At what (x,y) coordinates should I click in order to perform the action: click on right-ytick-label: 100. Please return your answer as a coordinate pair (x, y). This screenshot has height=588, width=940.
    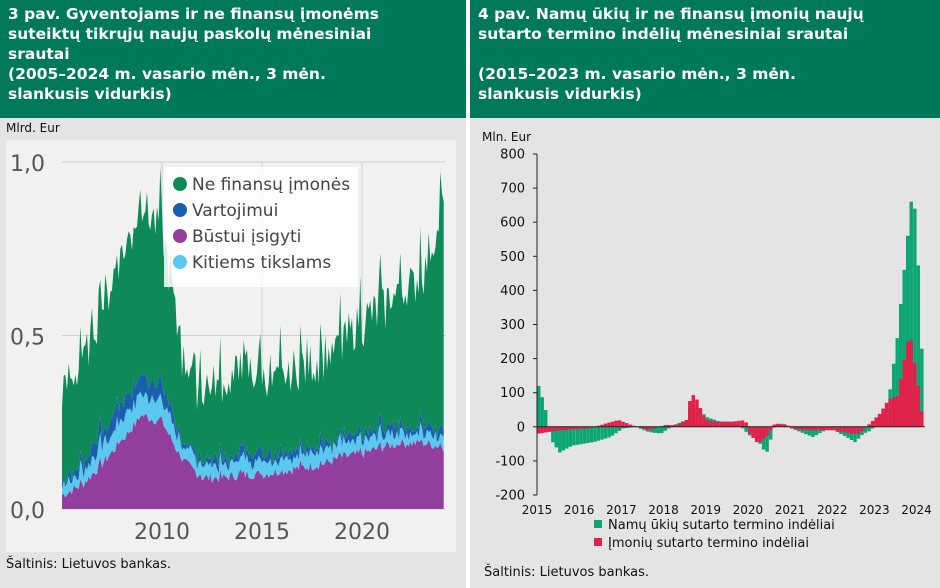
    Looking at the image, I should click on (512, 393).